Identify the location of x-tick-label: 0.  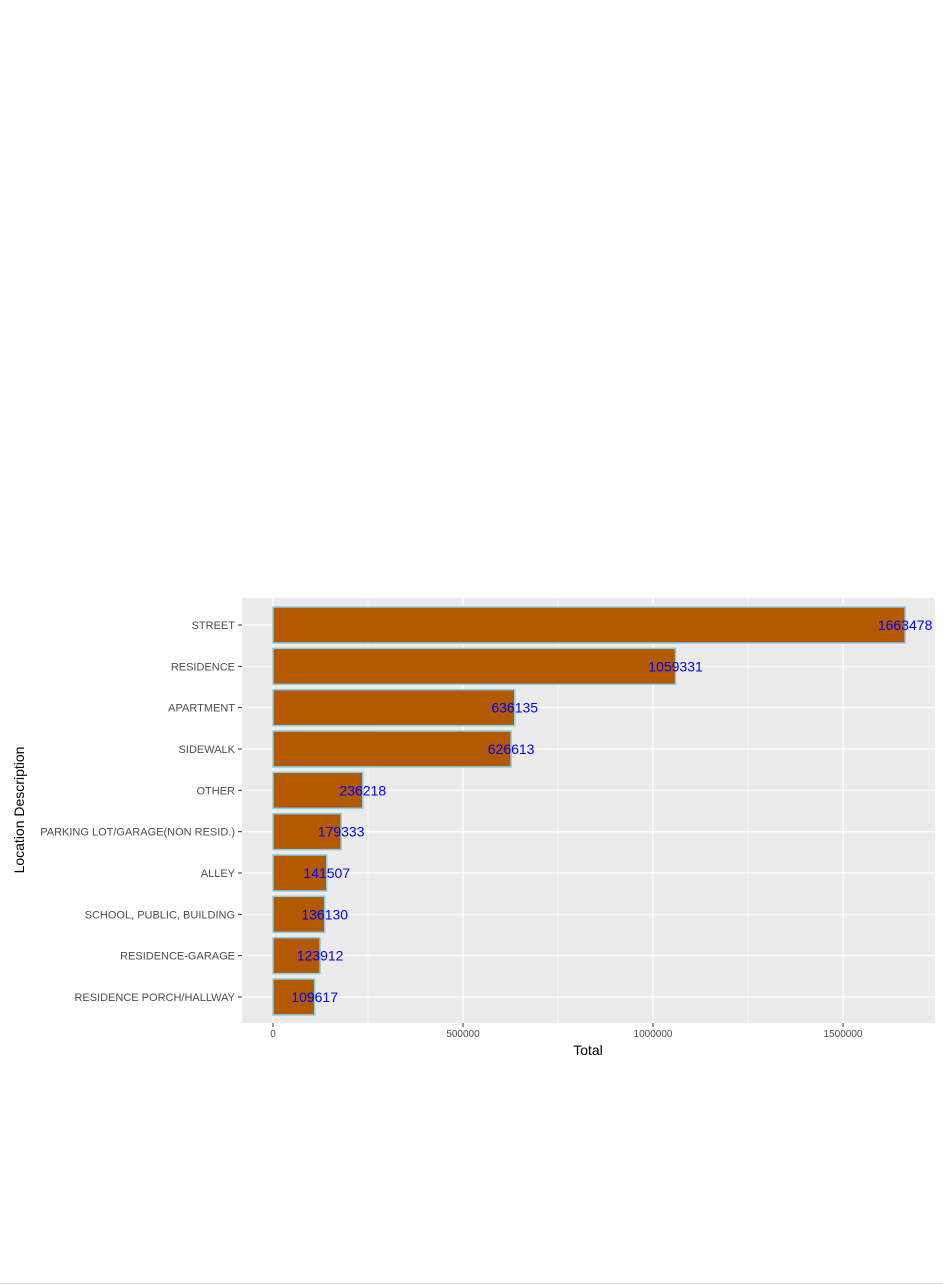
(273, 1034).